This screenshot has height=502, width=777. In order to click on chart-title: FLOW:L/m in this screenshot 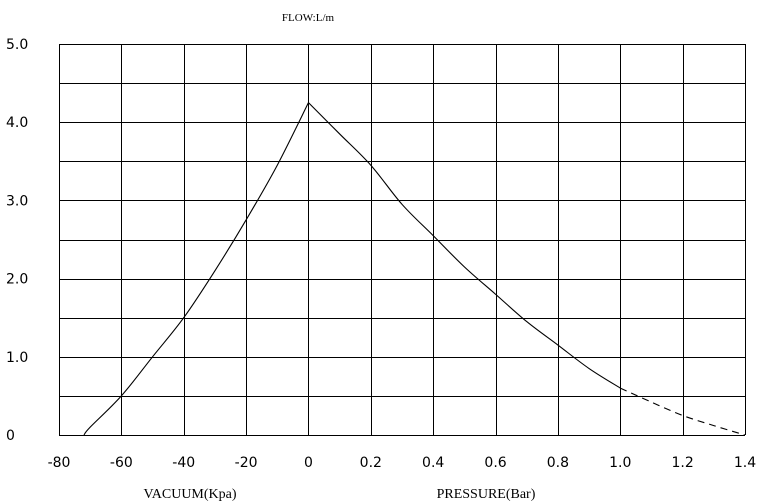, I will do `click(308, 18)`.